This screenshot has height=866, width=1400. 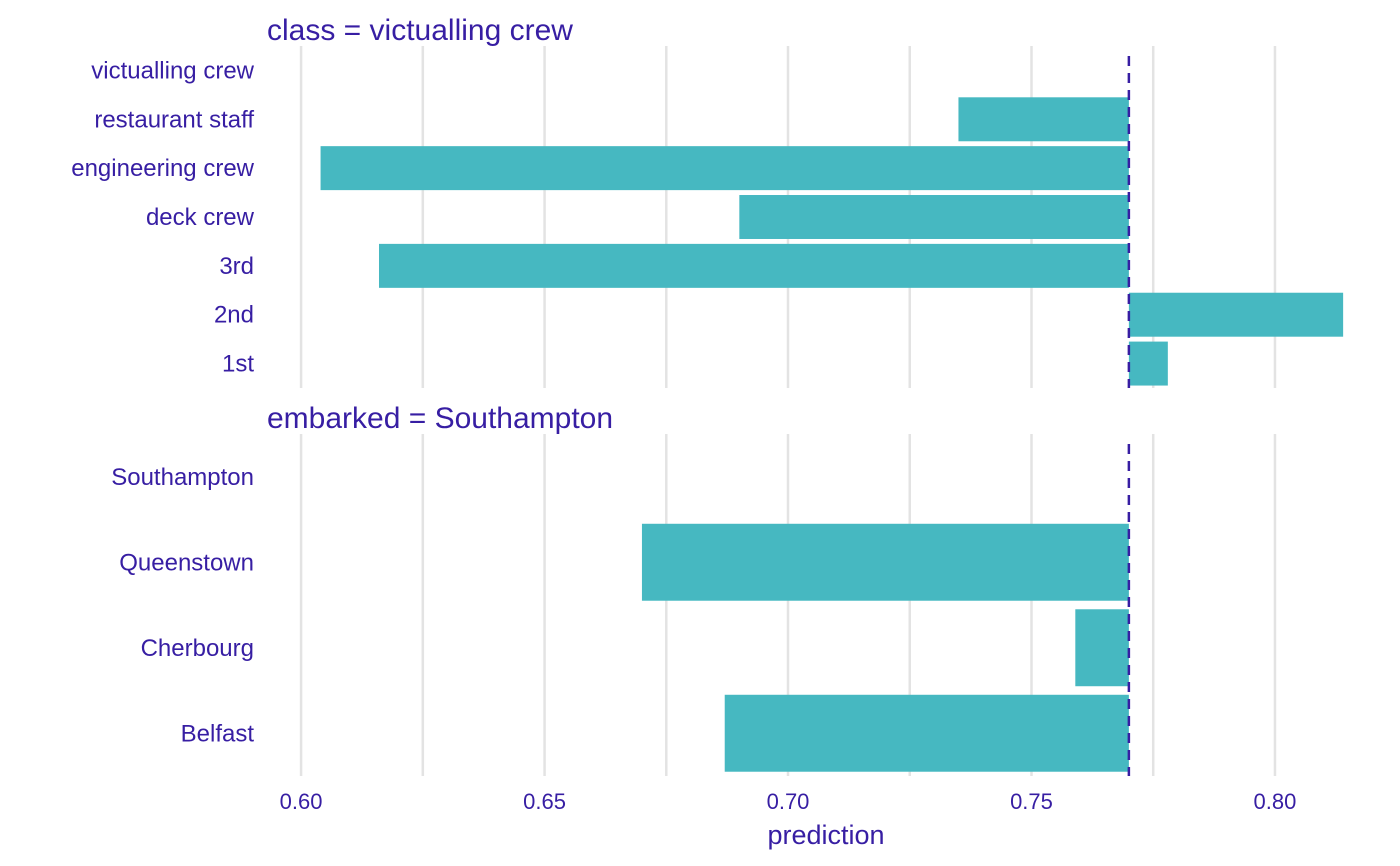 I want to click on category-label: deck crew, so click(x=200, y=217).